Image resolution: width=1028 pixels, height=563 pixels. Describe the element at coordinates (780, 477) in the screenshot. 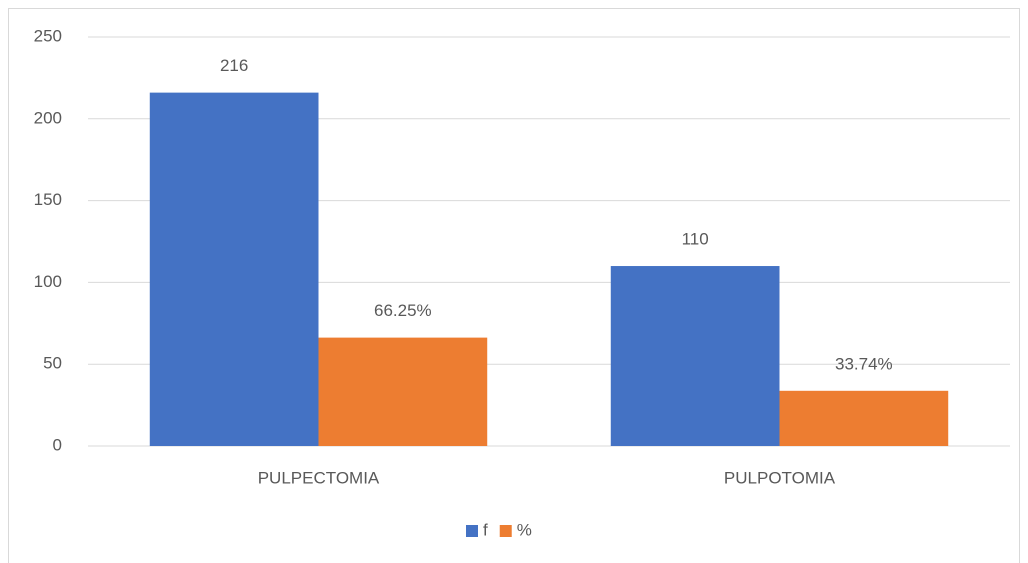

I see `x-tick-label: PULPOTOMIA` at that location.